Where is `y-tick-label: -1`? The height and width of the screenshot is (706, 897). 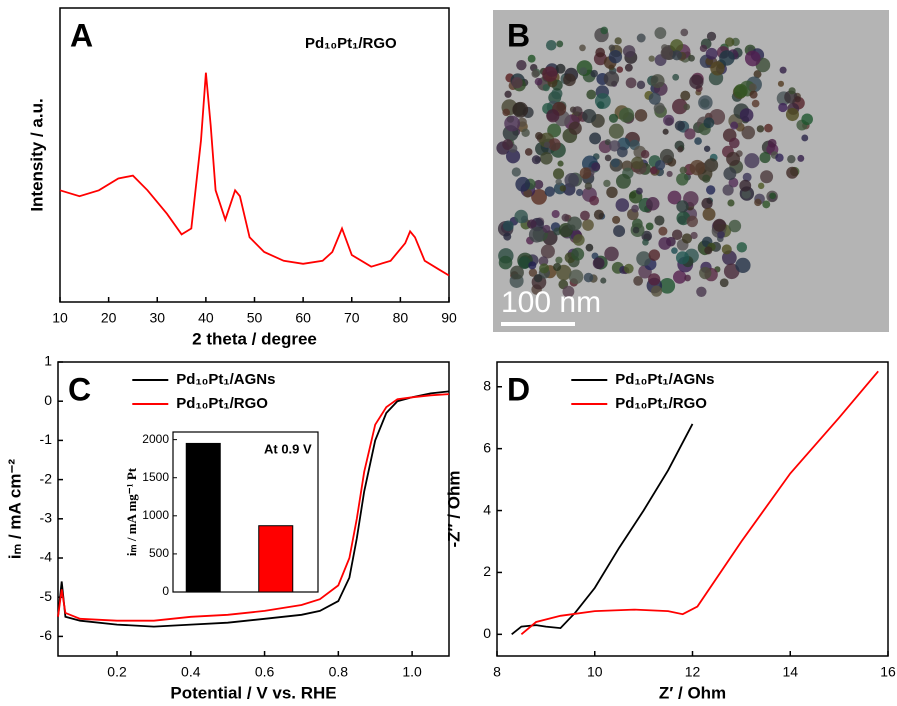 y-tick-label: -1 is located at coordinates (46, 439).